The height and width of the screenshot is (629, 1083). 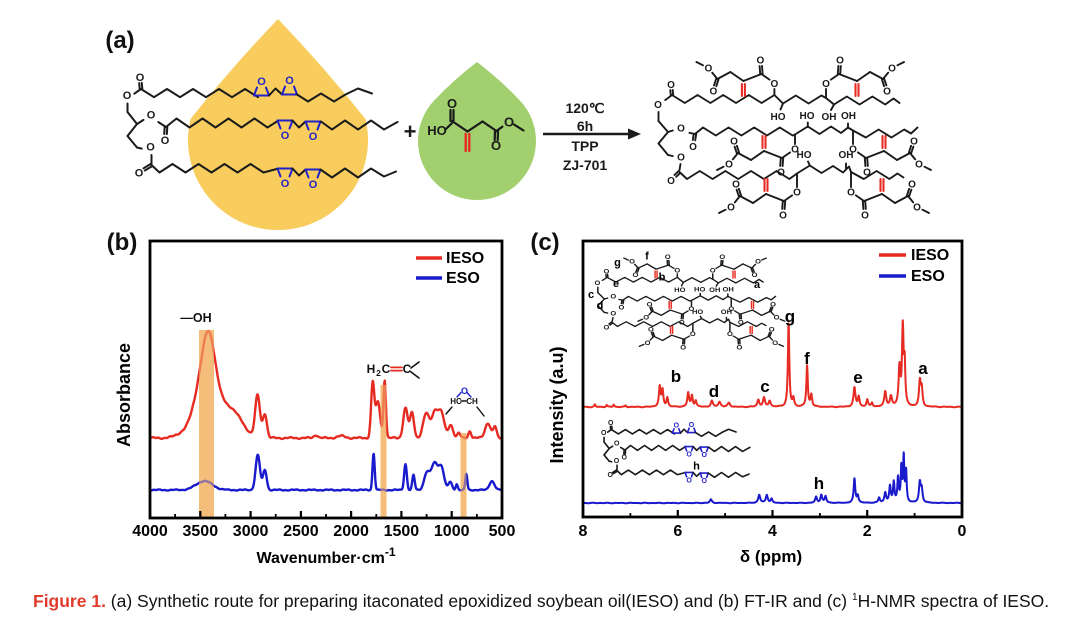 I want to click on svg-text: 500, so click(x=502, y=531).